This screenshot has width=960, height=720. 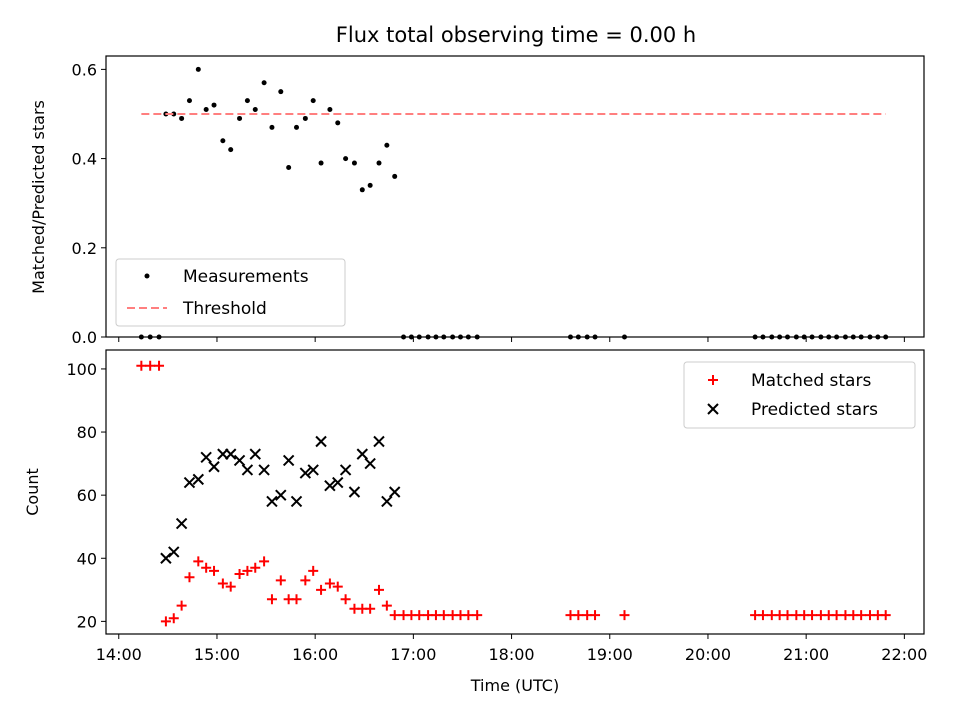 What do you see at coordinates (246, 277) in the screenshot?
I see `legend-measurements-label: Measurements` at bounding box center [246, 277].